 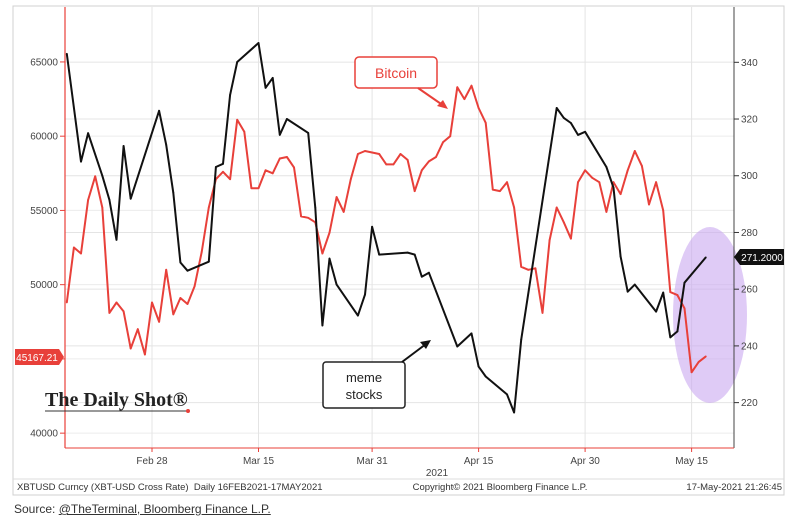 I want to click on meme-last-value: 271.2000, so click(x=762, y=258).